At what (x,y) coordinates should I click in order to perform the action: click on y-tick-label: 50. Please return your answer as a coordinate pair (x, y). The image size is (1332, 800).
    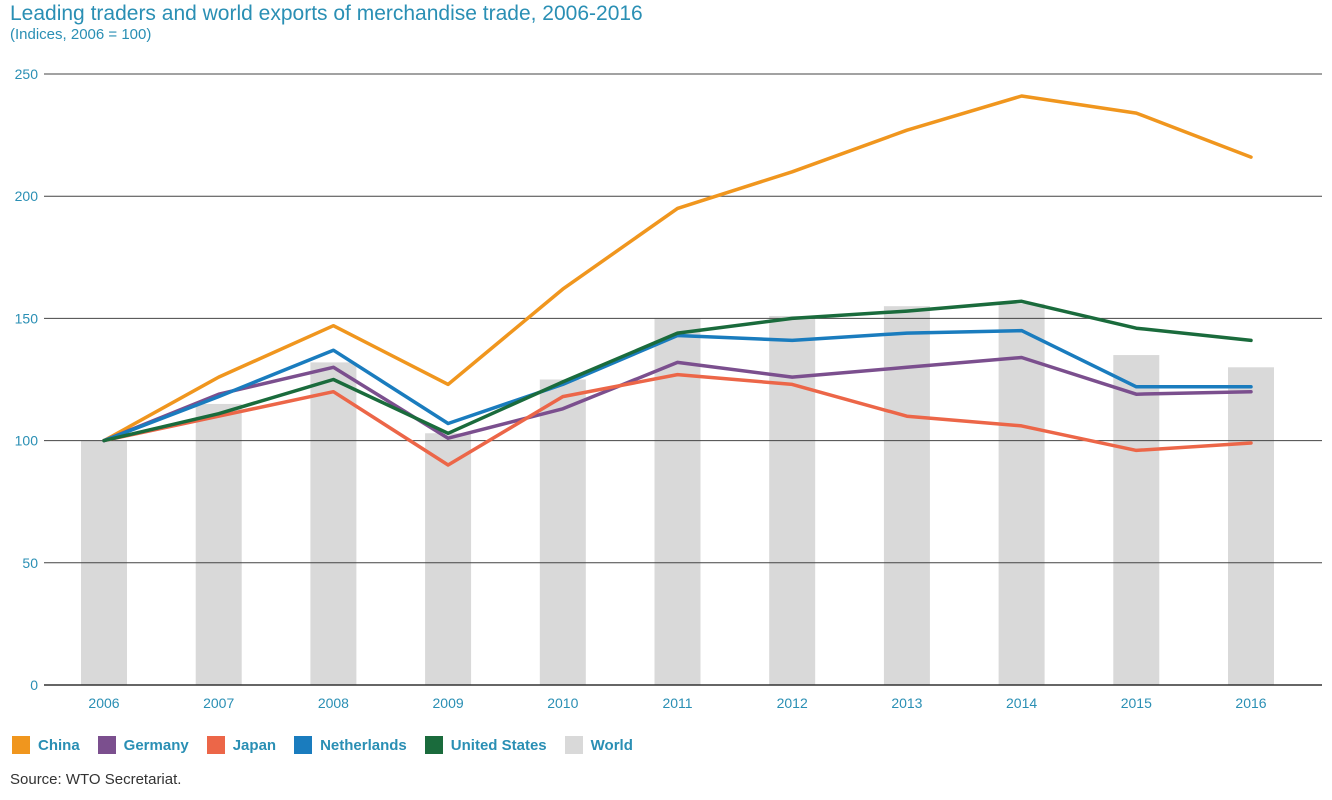
    Looking at the image, I should click on (30, 563).